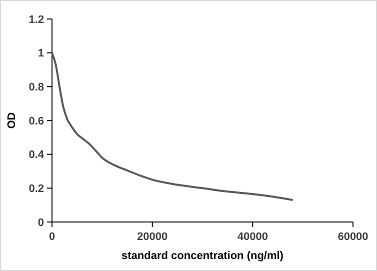 The height and width of the screenshot is (271, 377). I want to click on x-tick-label: 0, so click(52, 237).